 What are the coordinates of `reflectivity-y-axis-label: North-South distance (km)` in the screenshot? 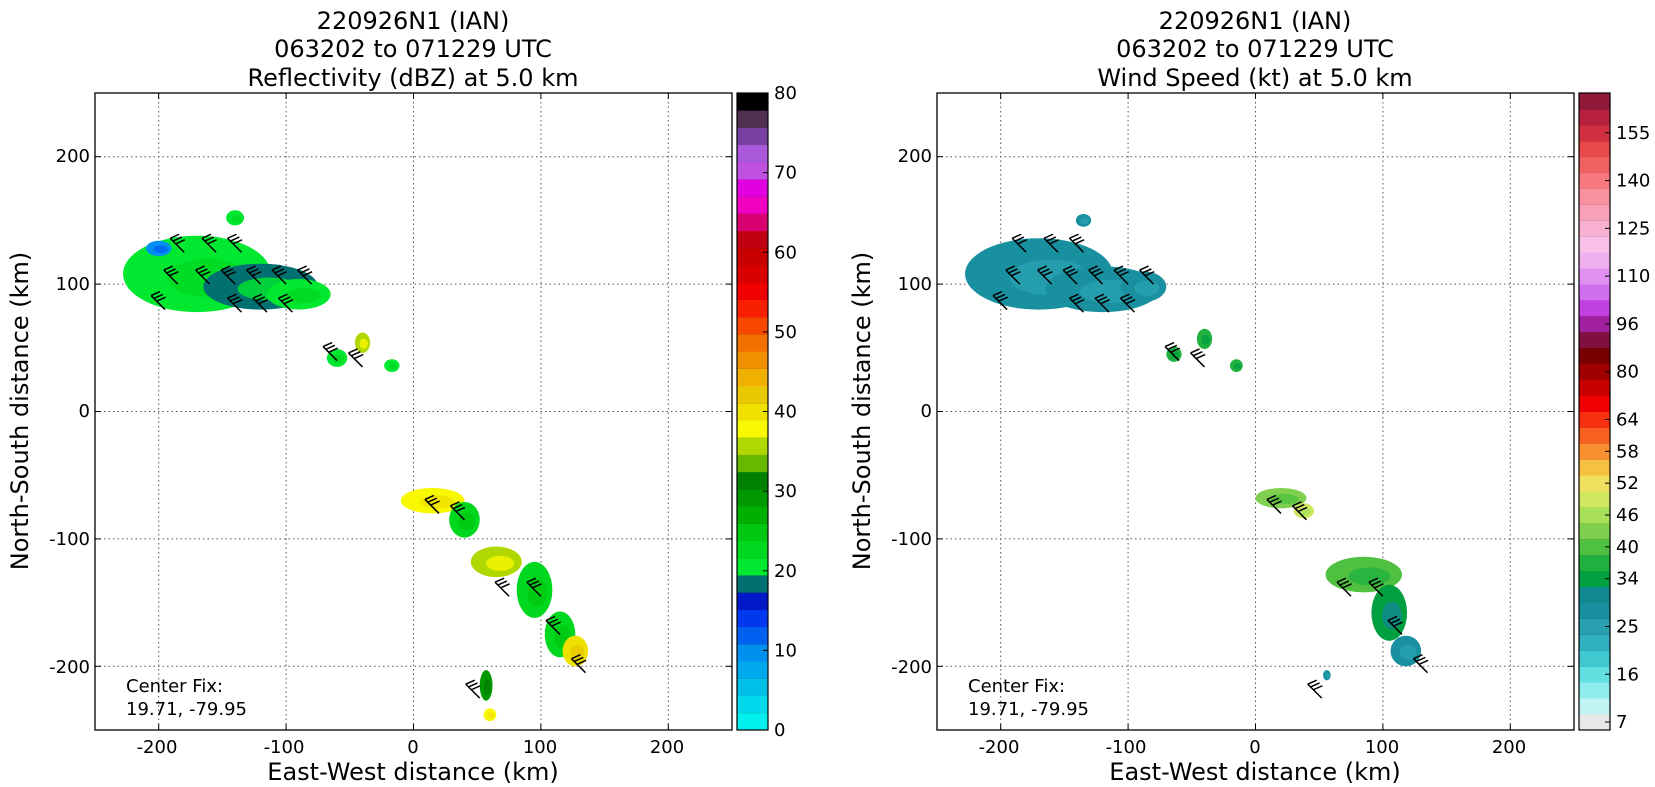 It's located at (20, 411).